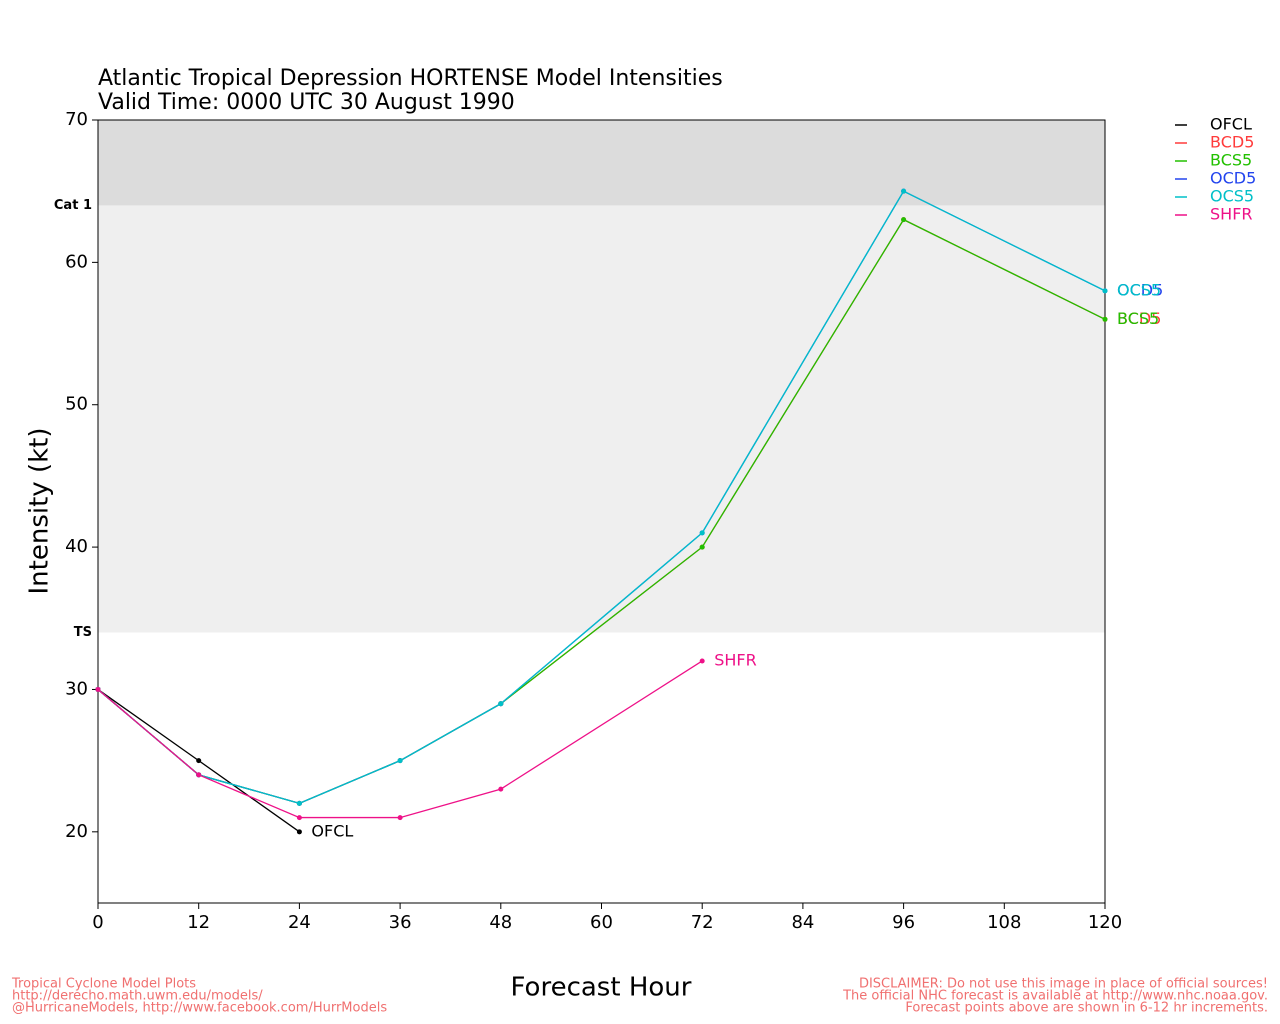 The image size is (1280, 1024). I want to click on x-tick-label: 108, so click(1004, 922).